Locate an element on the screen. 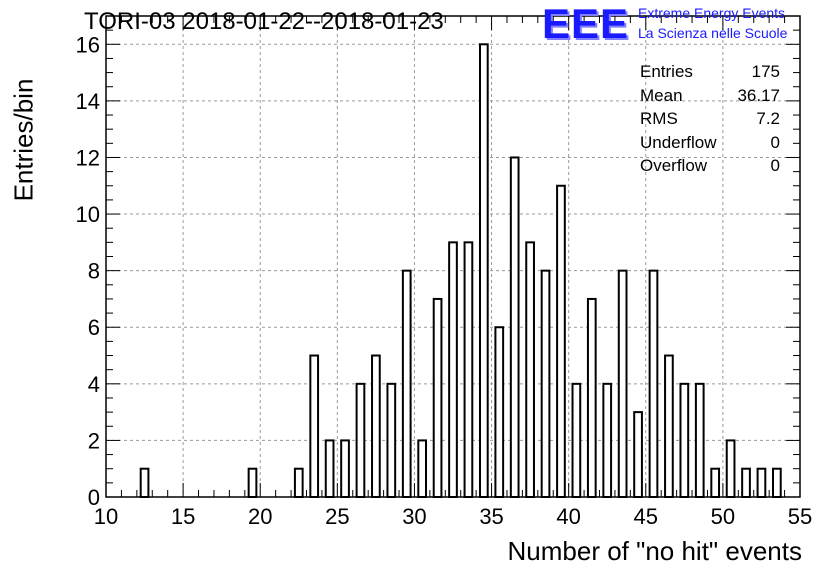  x-tick-label: 55 is located at coordinates (800, 516).